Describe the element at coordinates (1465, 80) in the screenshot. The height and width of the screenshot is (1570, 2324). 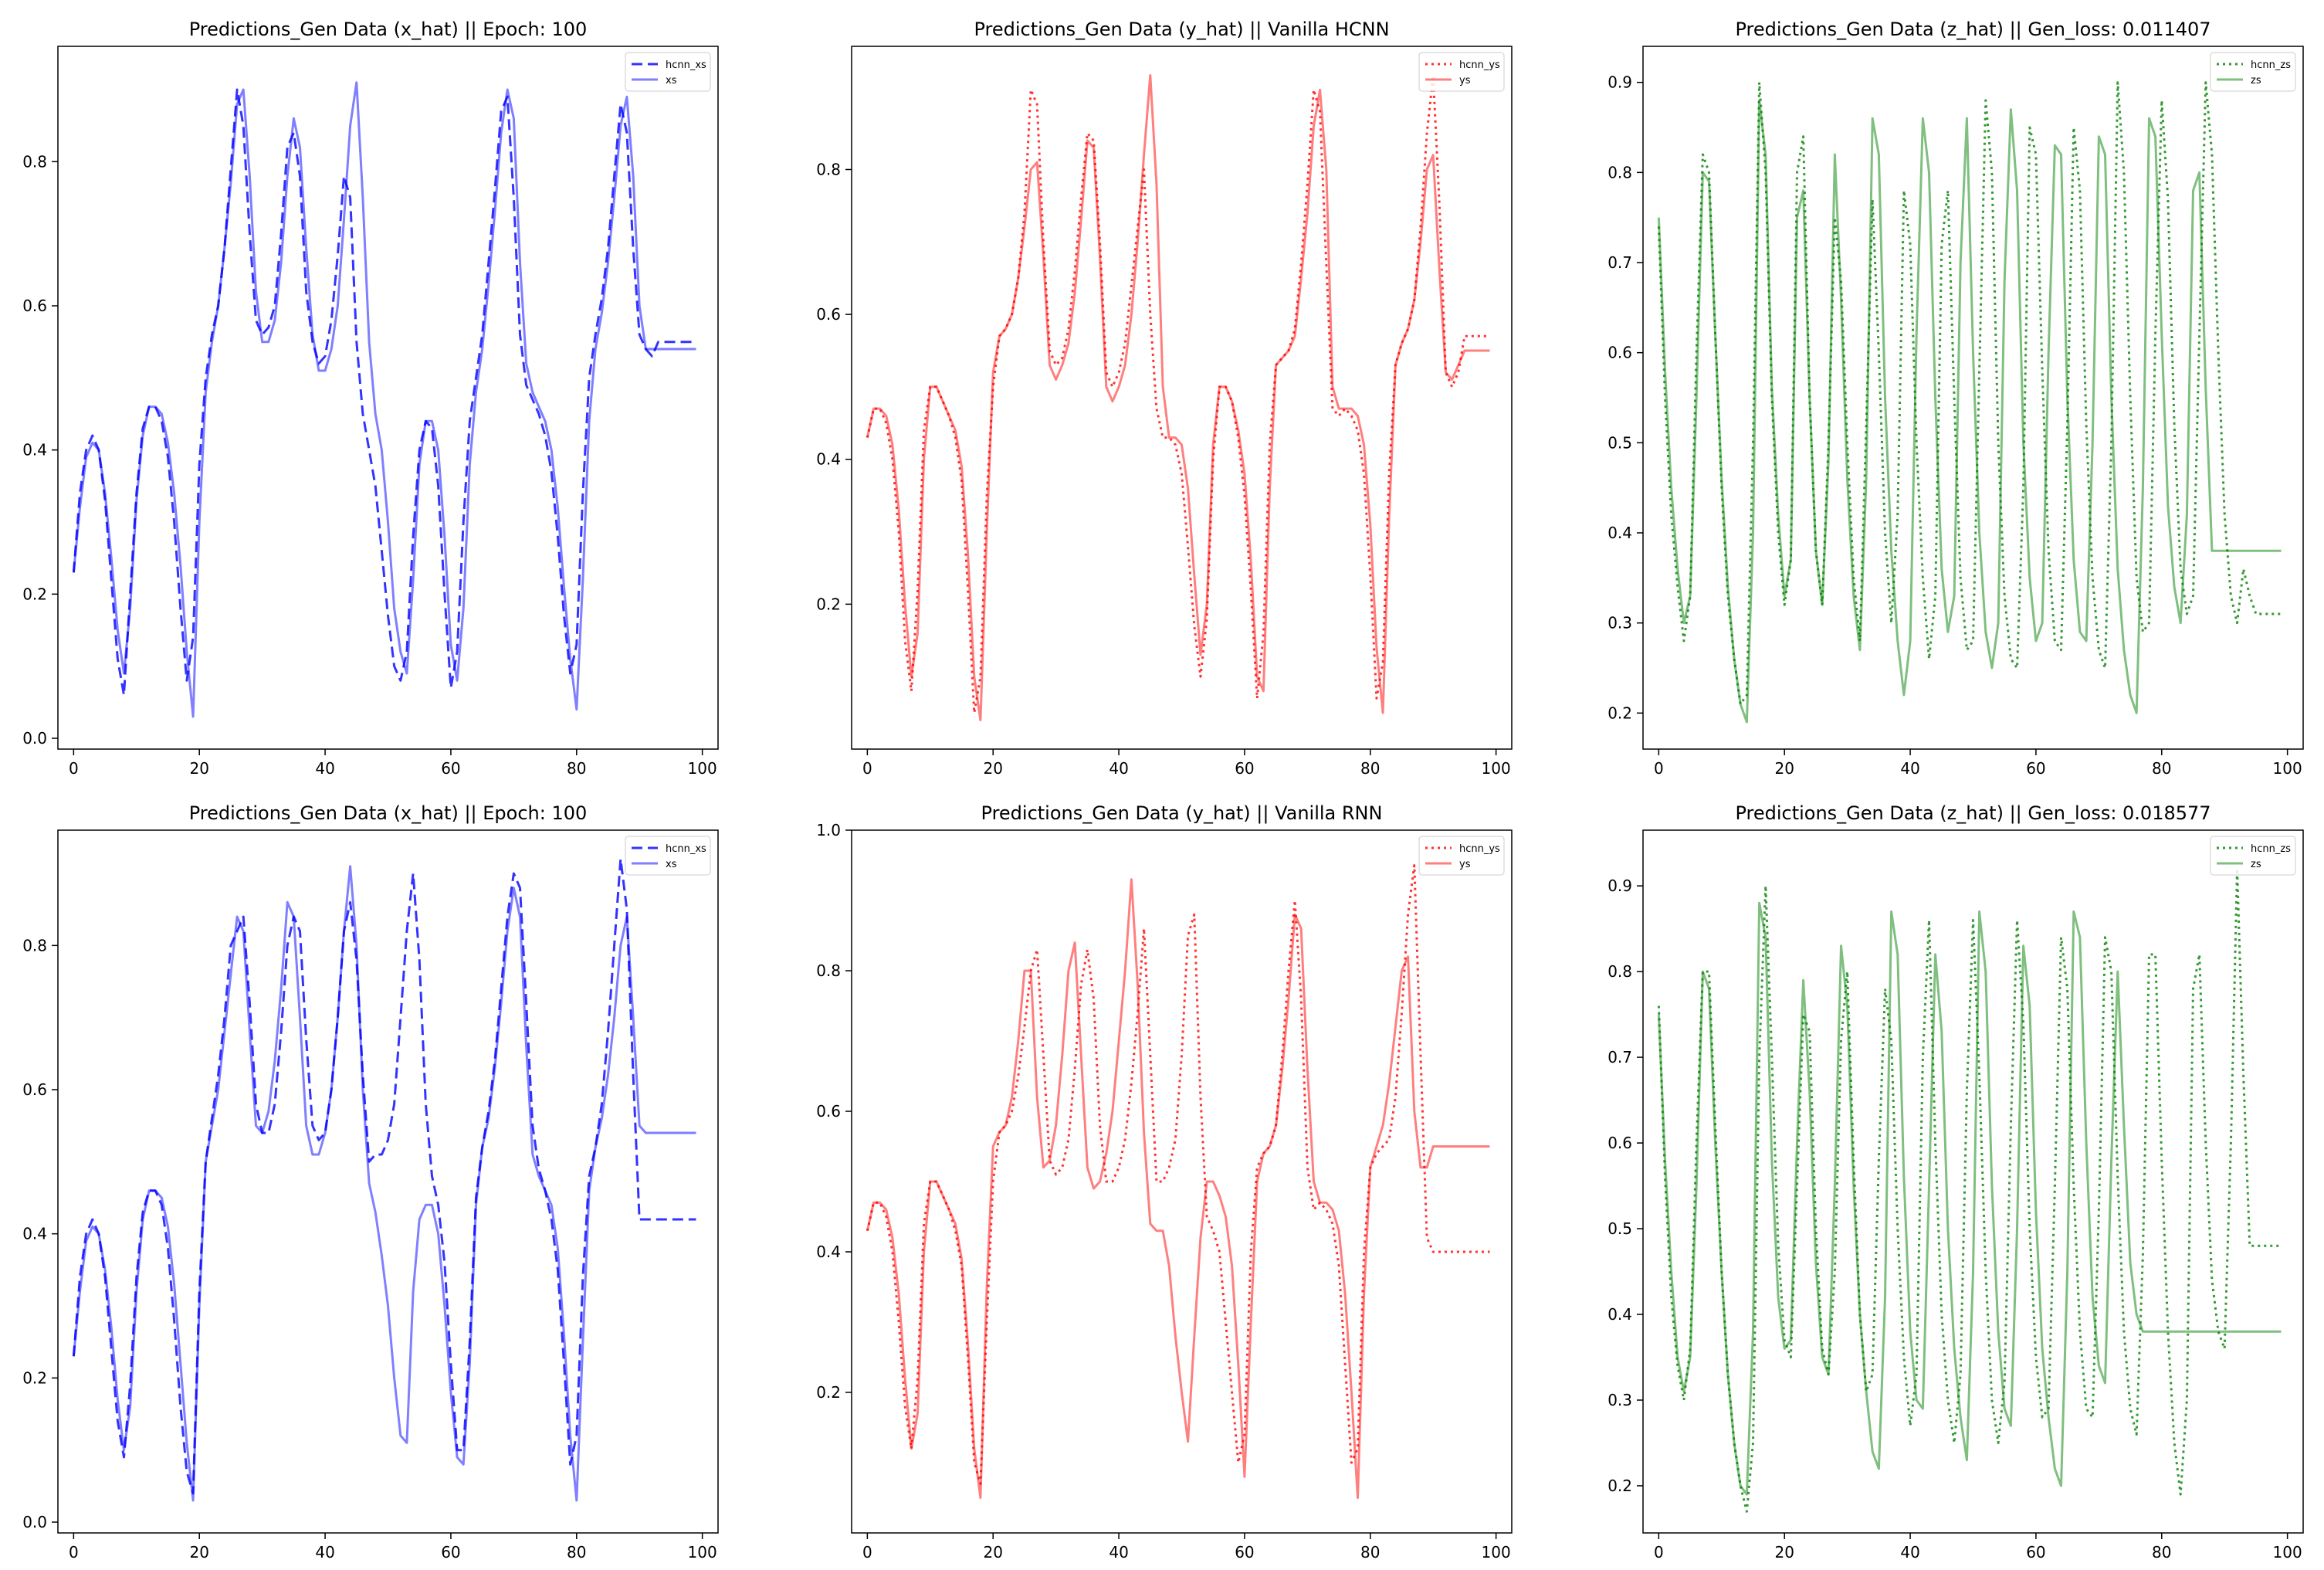
I see `legend-label-ys: ys` at that location.